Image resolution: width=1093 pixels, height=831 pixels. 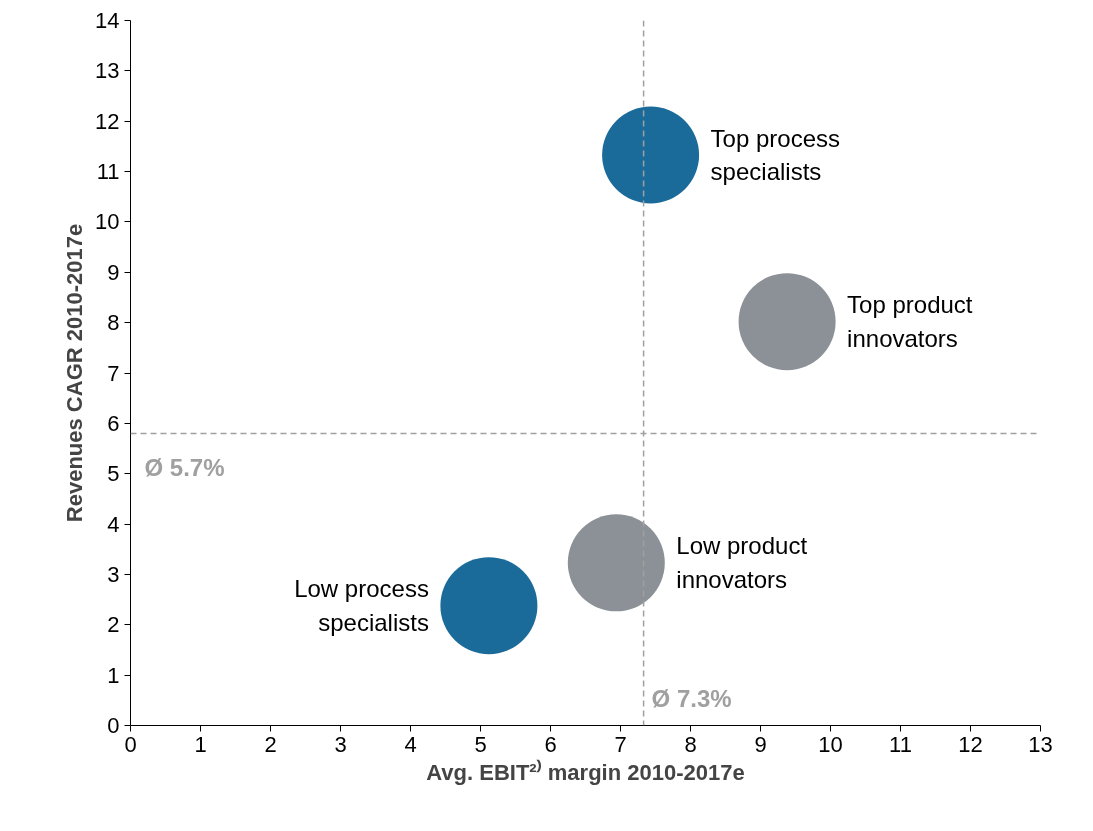 What do you see at coordinates (113, 725) in the screenshot?
I see `y-tick-label: 0` at bounding box center [113, 725].